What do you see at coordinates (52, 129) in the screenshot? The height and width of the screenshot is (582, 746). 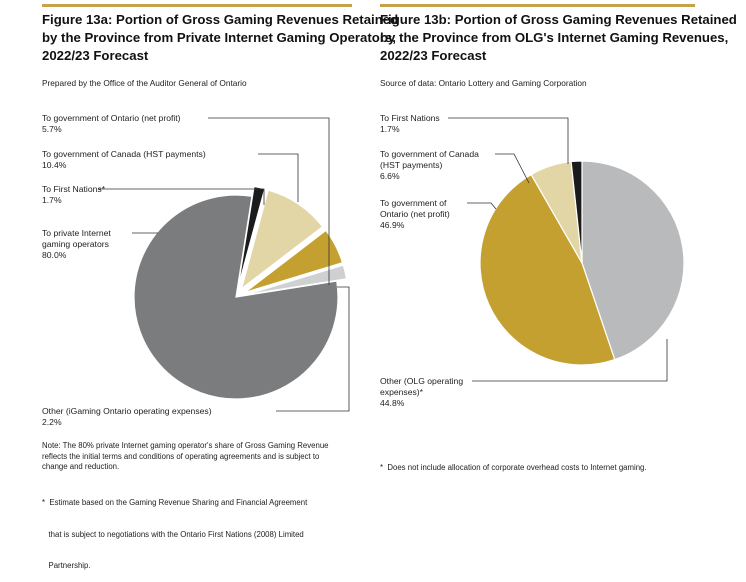 I see `label-value: 5.7%` at bounding box center [52, 129].